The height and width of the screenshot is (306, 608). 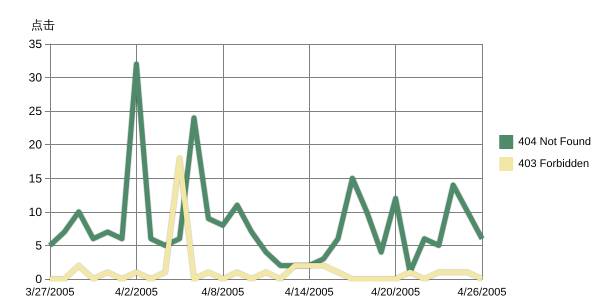 I want to click on y-tick-label: 30, so click(x=35, y=77).